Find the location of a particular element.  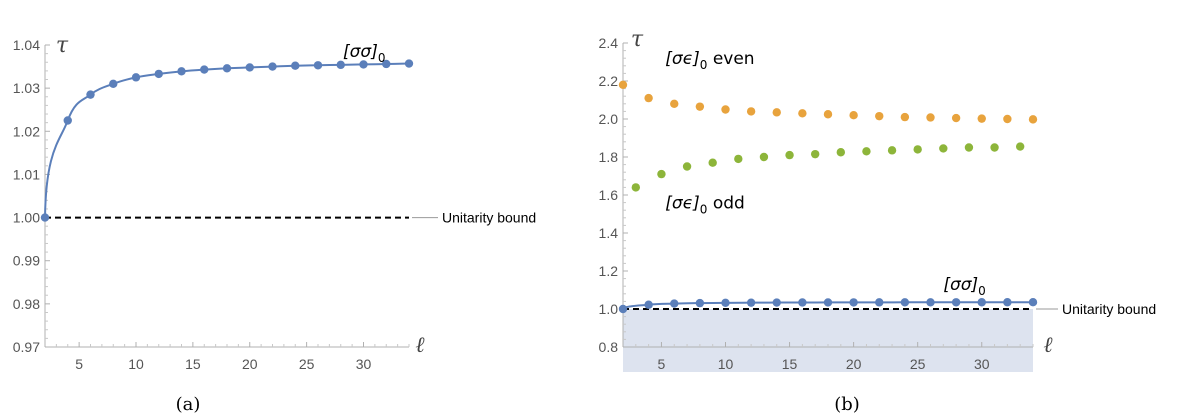

y-tick-label: 0.8 is located at coordinates (609, 347).